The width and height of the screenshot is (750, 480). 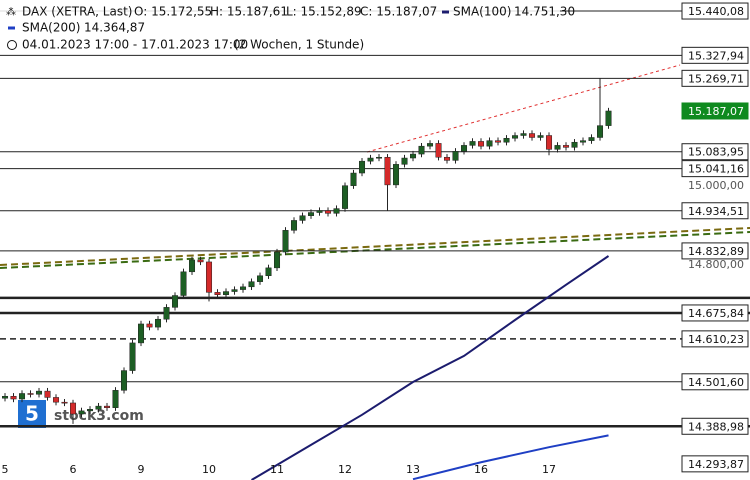 I want to click on price-label: 15.083,95, so click(x=716, y=152).